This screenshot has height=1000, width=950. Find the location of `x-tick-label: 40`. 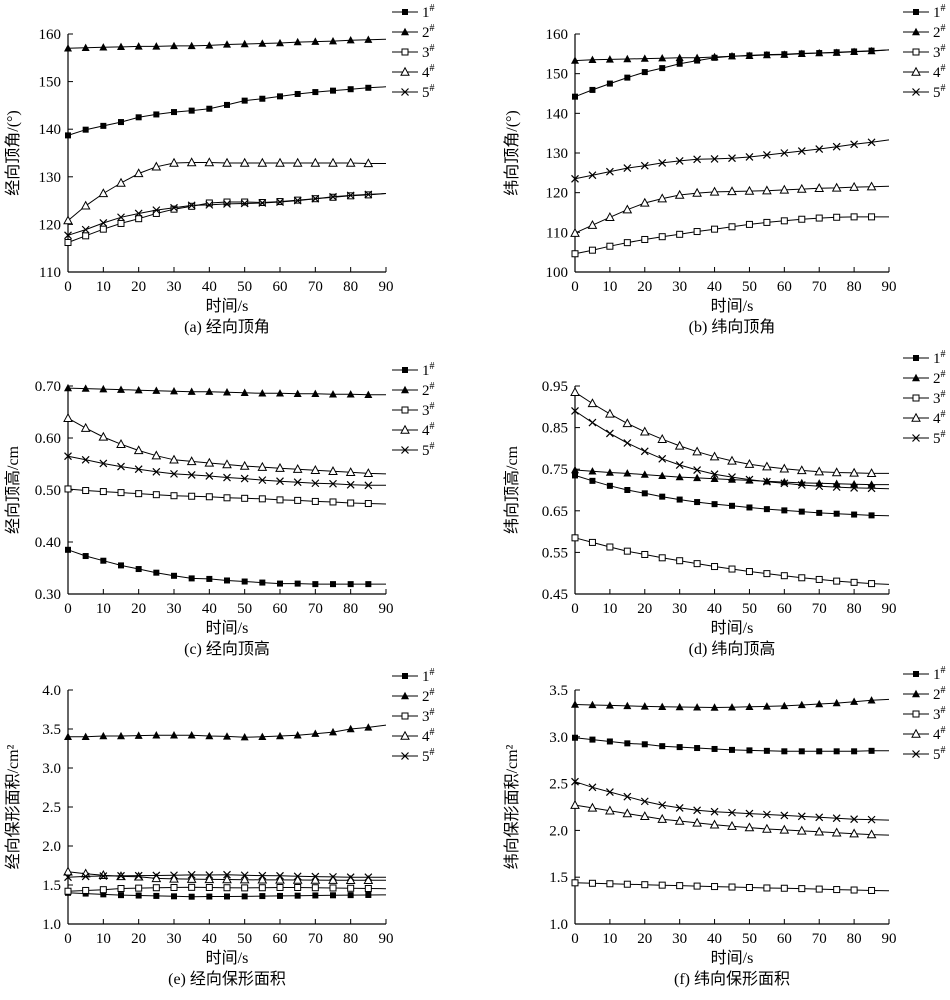

x-tick-label: 40 is located at coordinates (209, 287).